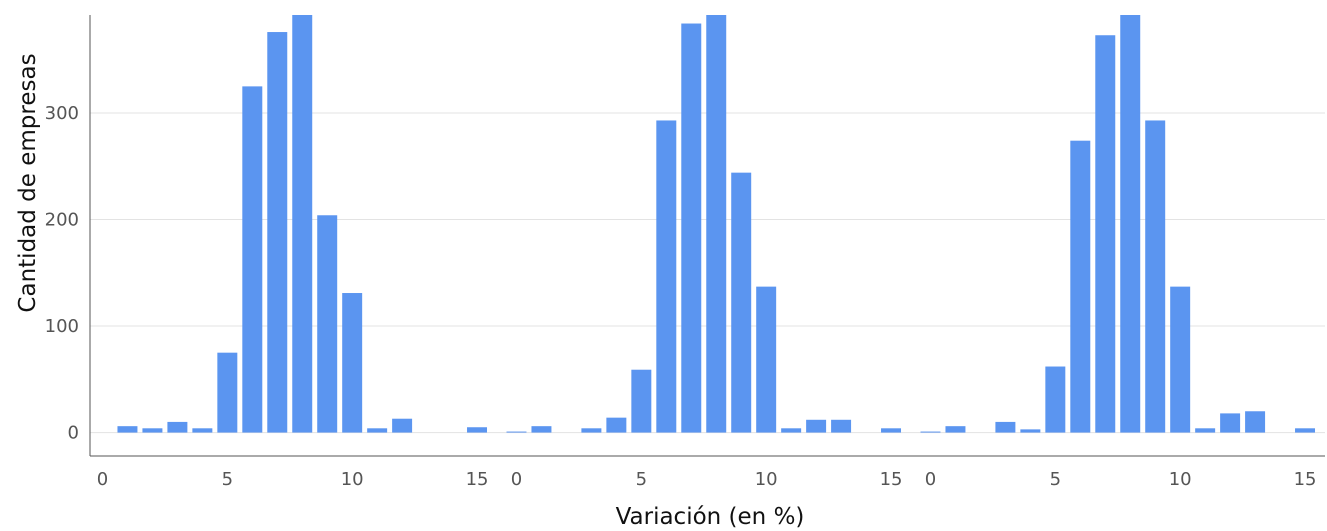 This screenshot has width=1327, height=531. Describe the element at coordinates (62, 220) in the screenshot. I see `y-tick-label: 200` at that location.